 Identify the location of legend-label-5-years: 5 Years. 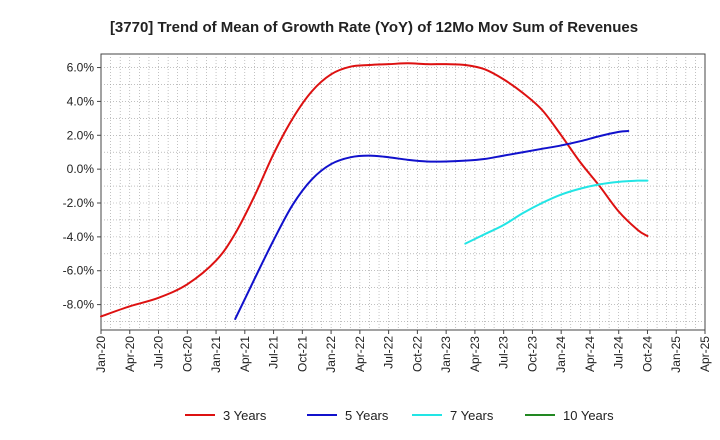
(367, 415).